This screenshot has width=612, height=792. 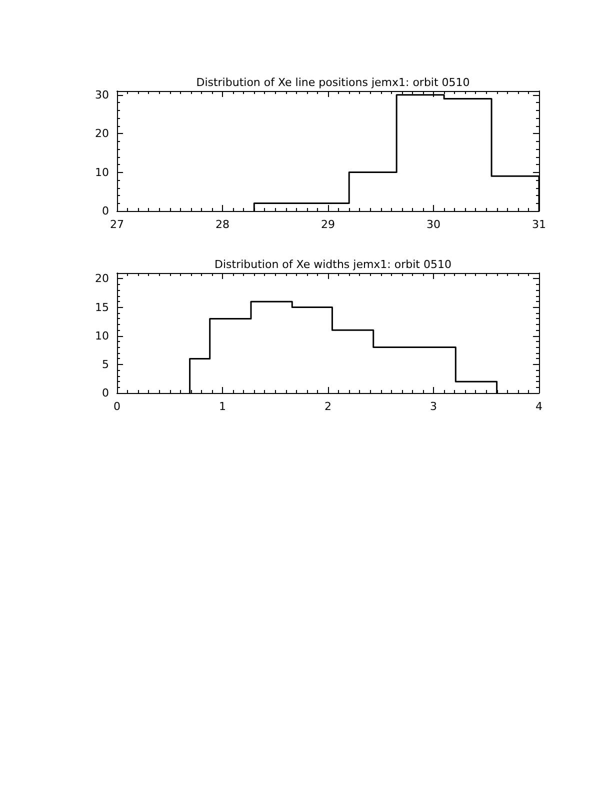 I want to click on x-tick-label: 29, so click(x=328, y=224).